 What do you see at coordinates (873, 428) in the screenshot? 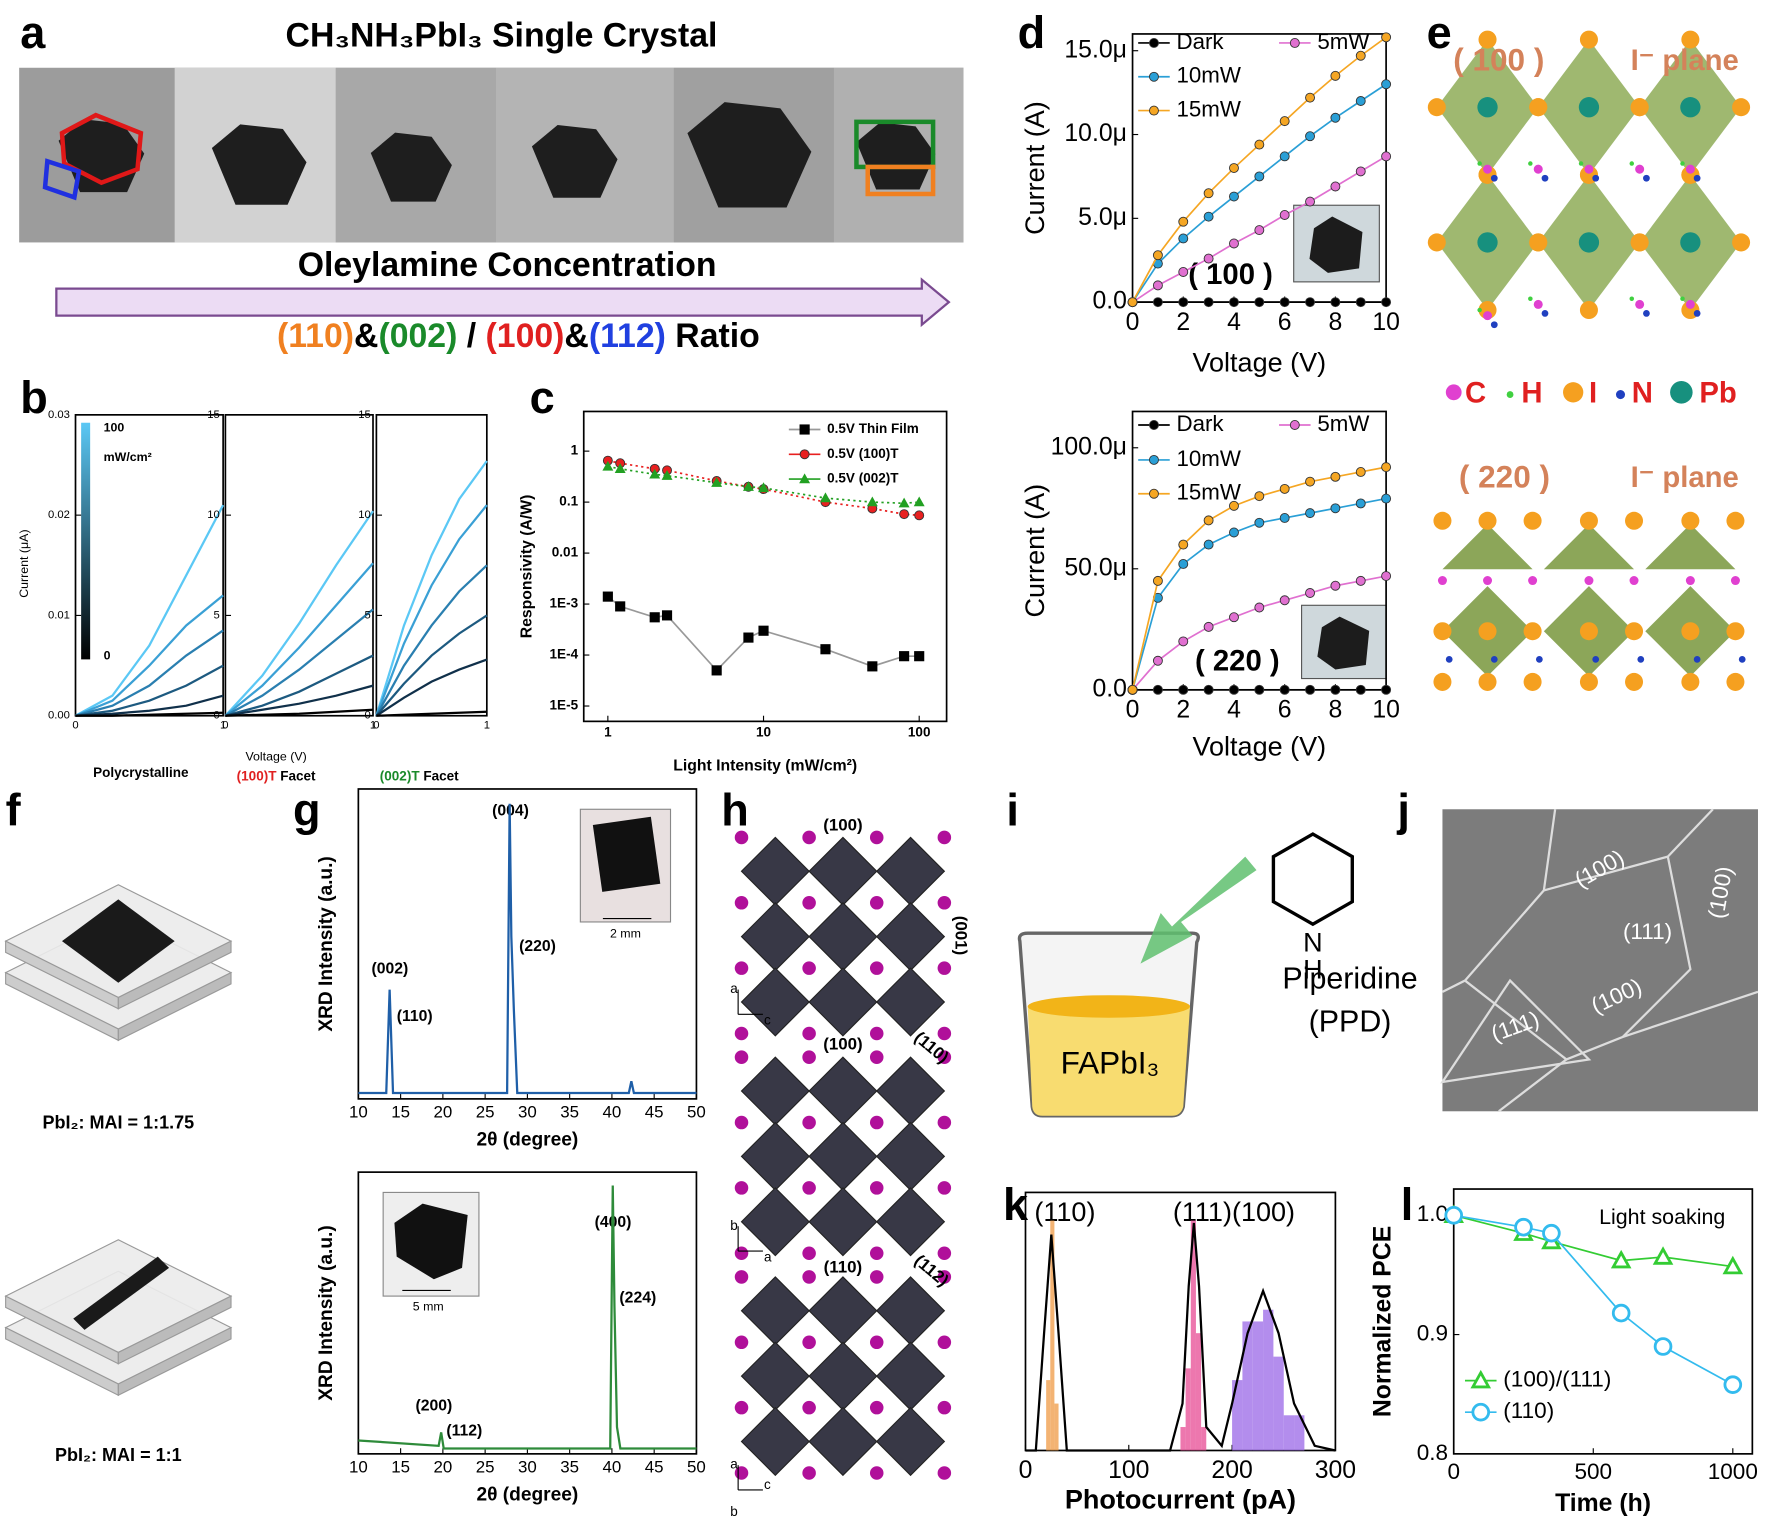
I see `legend-label: 0.5V Thin Film` at bounding box center [873, 428].